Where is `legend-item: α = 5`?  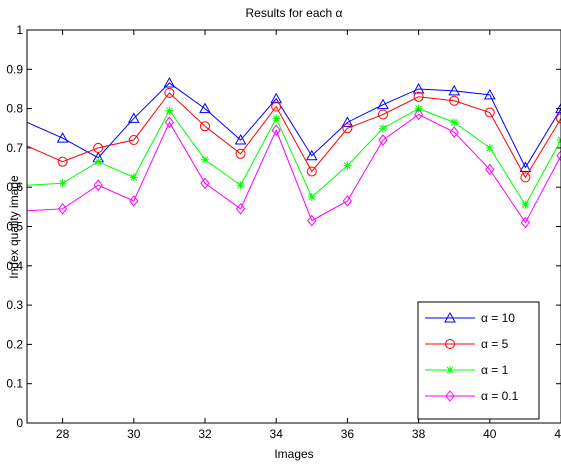
legend-item: α = 5 is located at coordinates (467, 344).